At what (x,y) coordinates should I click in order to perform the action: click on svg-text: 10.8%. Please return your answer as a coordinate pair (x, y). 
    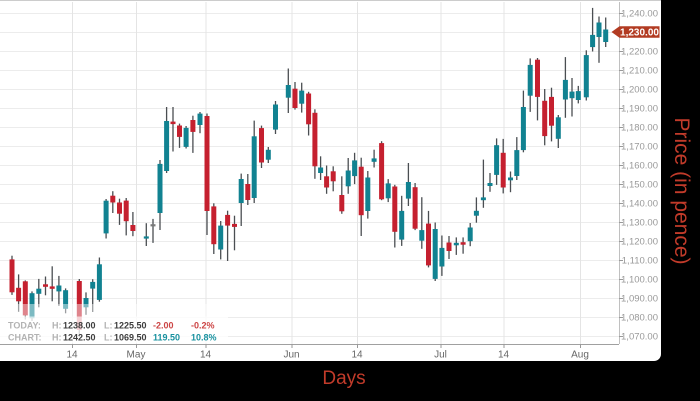
    Looking at the image, I should click on (204, 338).